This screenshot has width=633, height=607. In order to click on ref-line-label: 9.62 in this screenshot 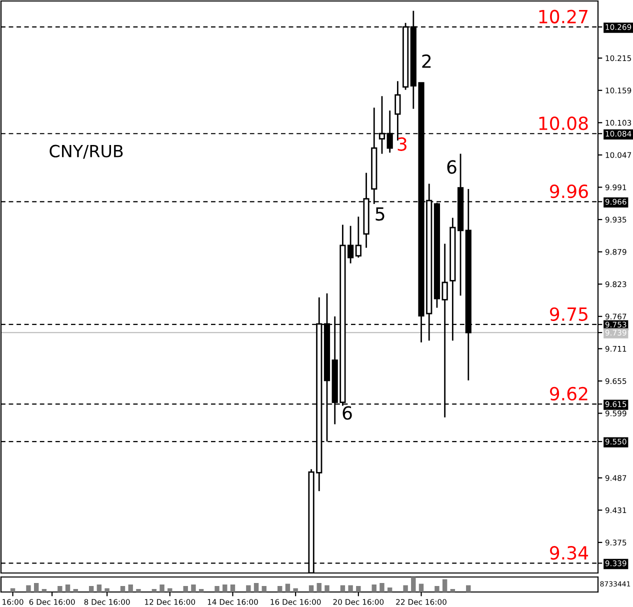, I will do `click(569, 393)`.